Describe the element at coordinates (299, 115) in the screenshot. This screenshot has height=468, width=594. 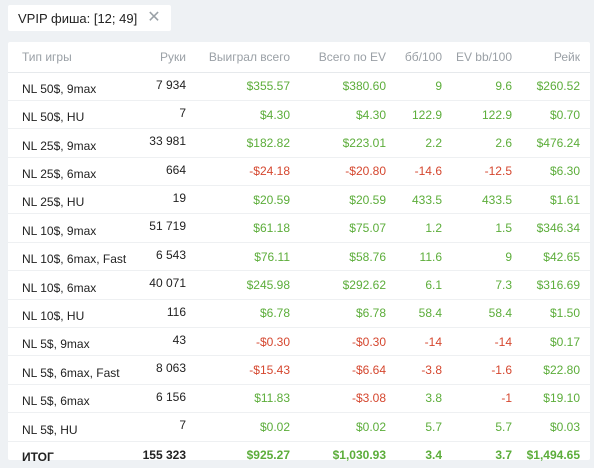
I see `table-row: NL 50$, HU 7 $4.30 $4.30 122.9 122.9 $0.70` at that location.